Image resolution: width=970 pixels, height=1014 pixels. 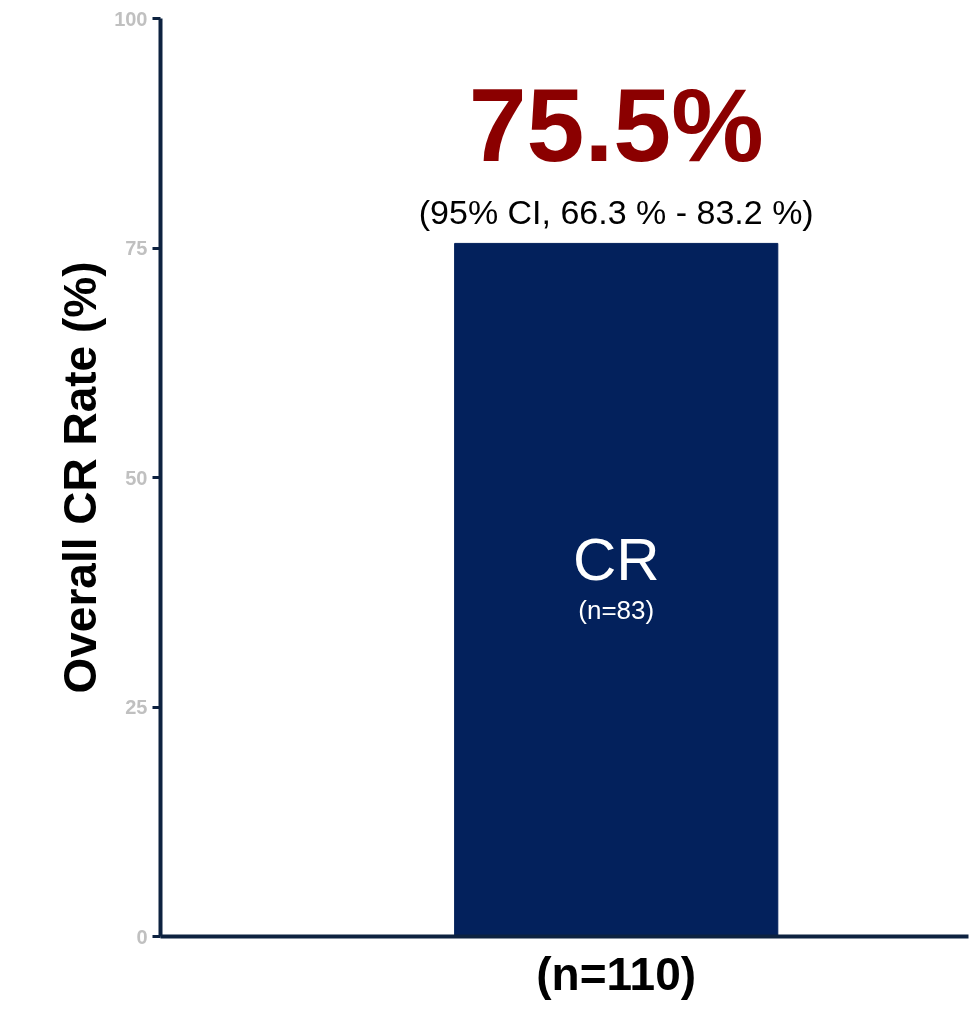 What do you see at coordinates (136, 477) in the screenshot?
I see `y-tick-label: 50` at bounding box center [136, 477].